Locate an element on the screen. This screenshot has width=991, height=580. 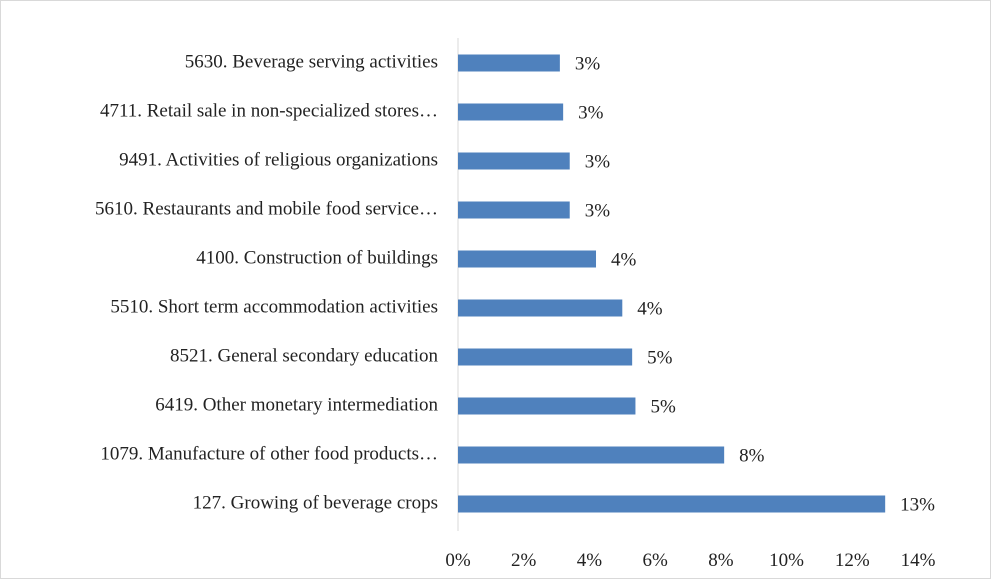
x-tick-label: 4% is located at coordinates (590, 560).